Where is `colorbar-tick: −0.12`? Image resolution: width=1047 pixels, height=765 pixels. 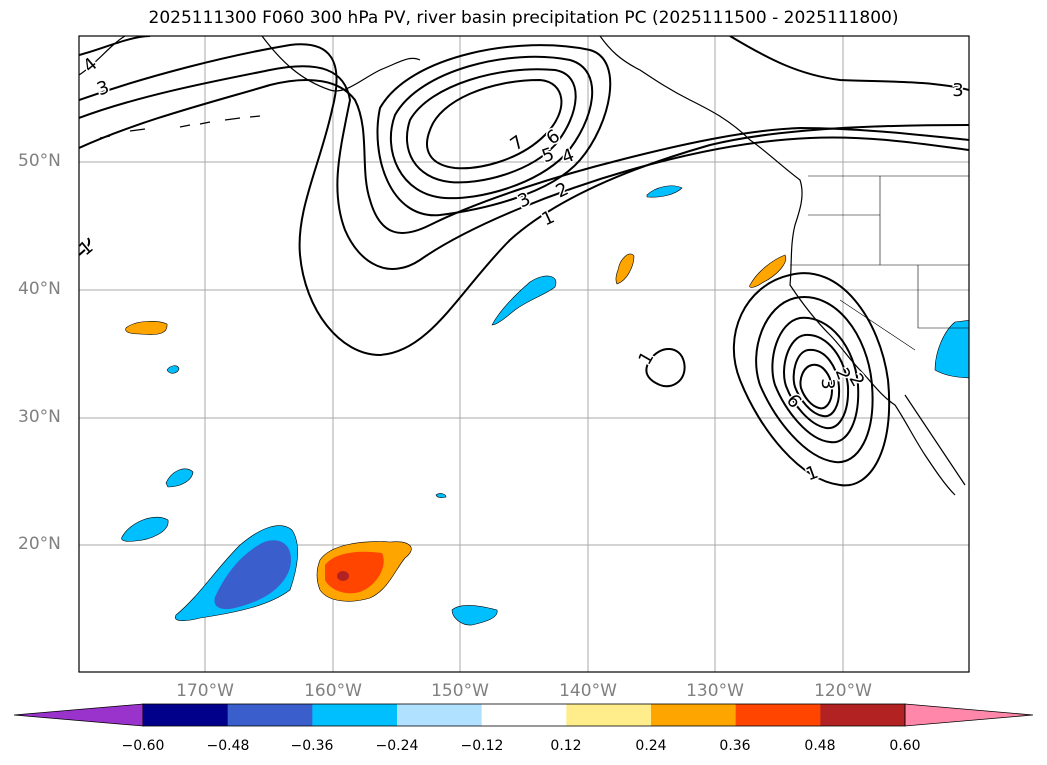 colorbar-tick: −0.12 is located at coordinates (482, 746).